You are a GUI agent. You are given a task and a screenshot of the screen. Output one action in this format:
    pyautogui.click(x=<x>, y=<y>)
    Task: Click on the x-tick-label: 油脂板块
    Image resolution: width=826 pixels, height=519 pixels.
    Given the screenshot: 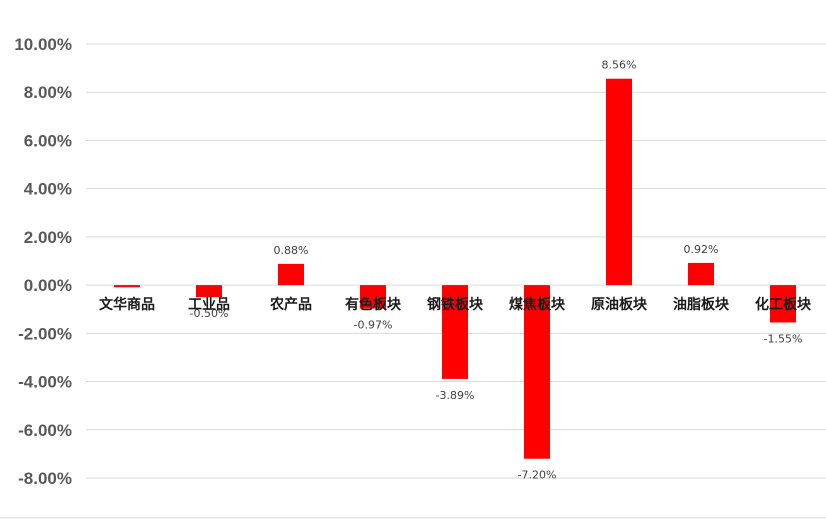 What is the action you would take?
    pyautogui.click(x=701, y=304)
    